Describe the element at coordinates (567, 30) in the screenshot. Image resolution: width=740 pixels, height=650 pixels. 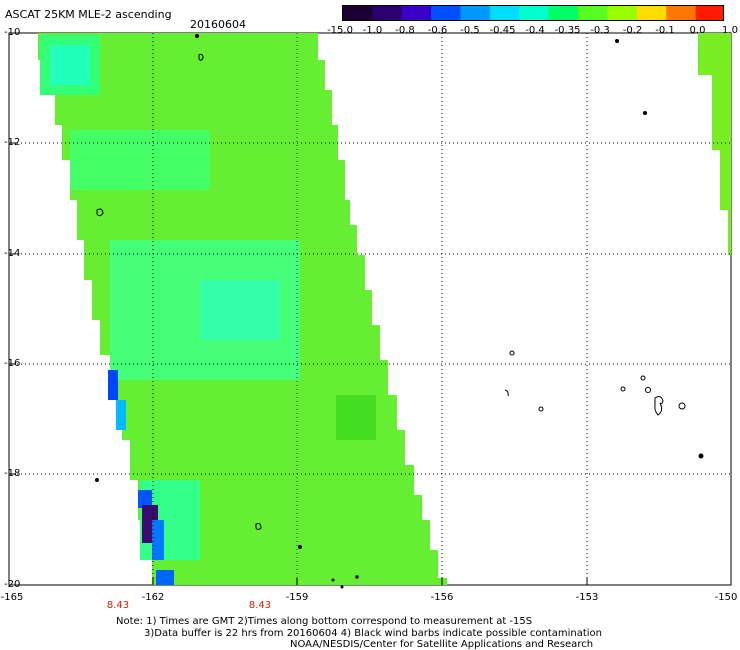
I see `colorbar-label: -0.35` at that location.